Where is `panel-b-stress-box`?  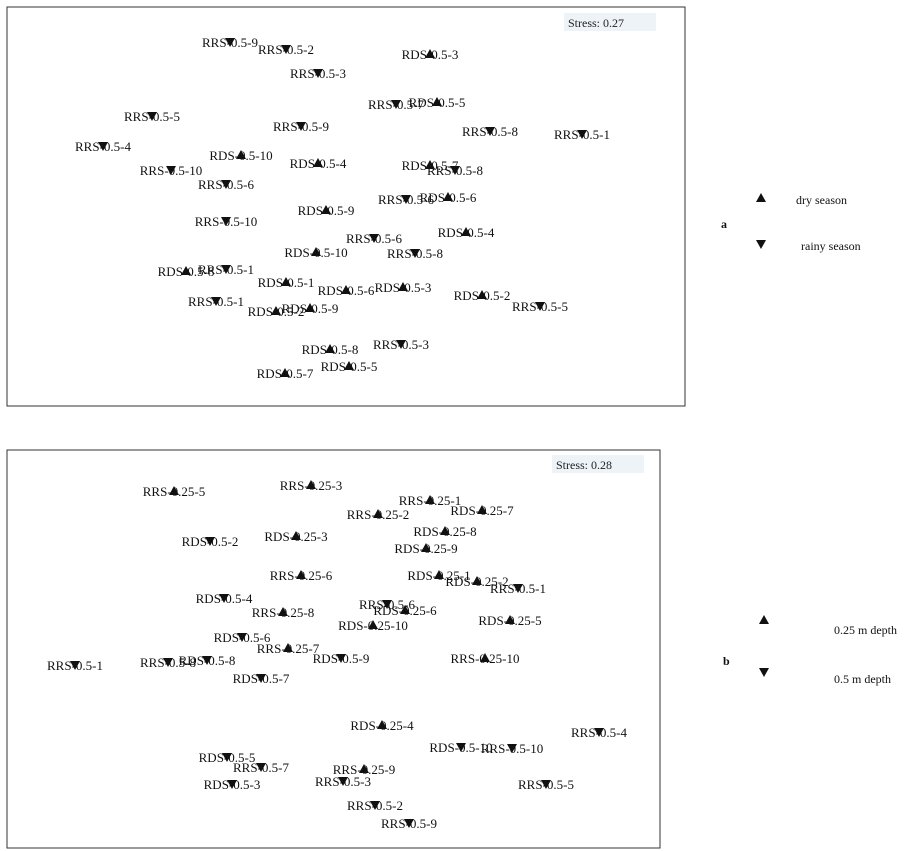 panel-b-stress-box is located at coordinates (598, 464).